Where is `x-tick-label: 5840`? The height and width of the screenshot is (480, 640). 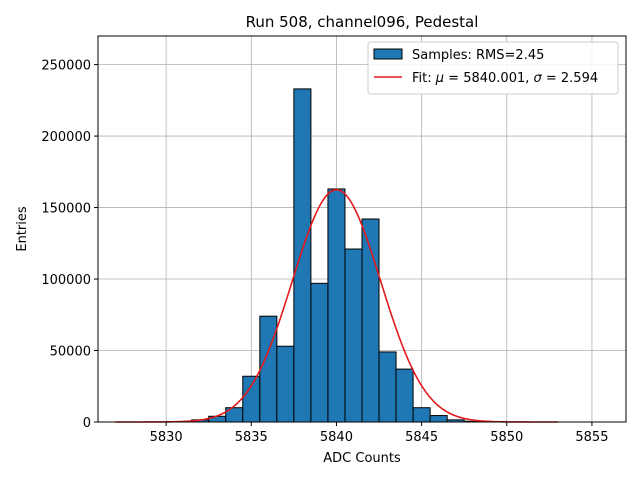
x-tick-label: 5840 is located at coordinates (336, 437).